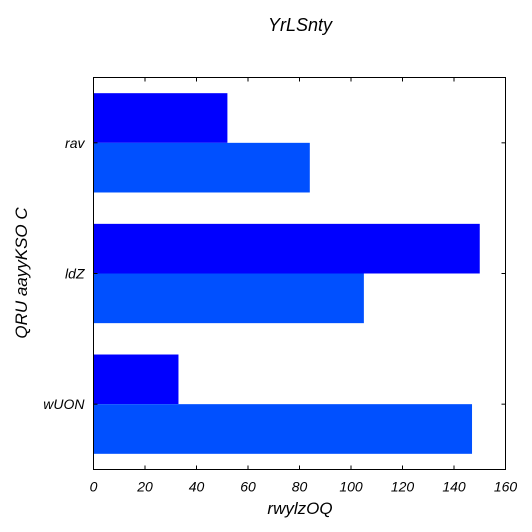 This screenshot has width=532, height=532. What do you see at coordinates (299, 508) in the screenshot?
I see `x-axis-label: rwylzOQ` at bounding box center [299, 508].